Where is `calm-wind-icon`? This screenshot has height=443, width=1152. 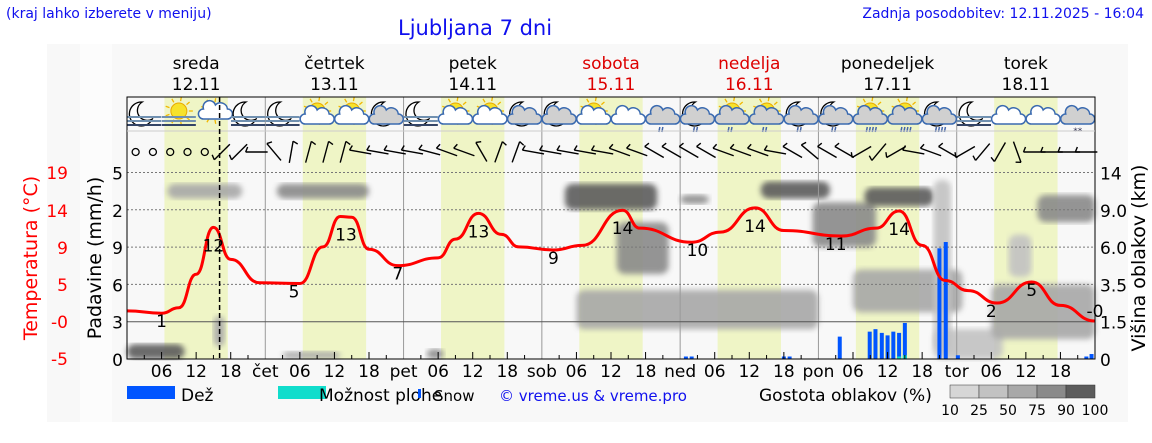 calm-wind-icon is located at coordinates (153, 152).